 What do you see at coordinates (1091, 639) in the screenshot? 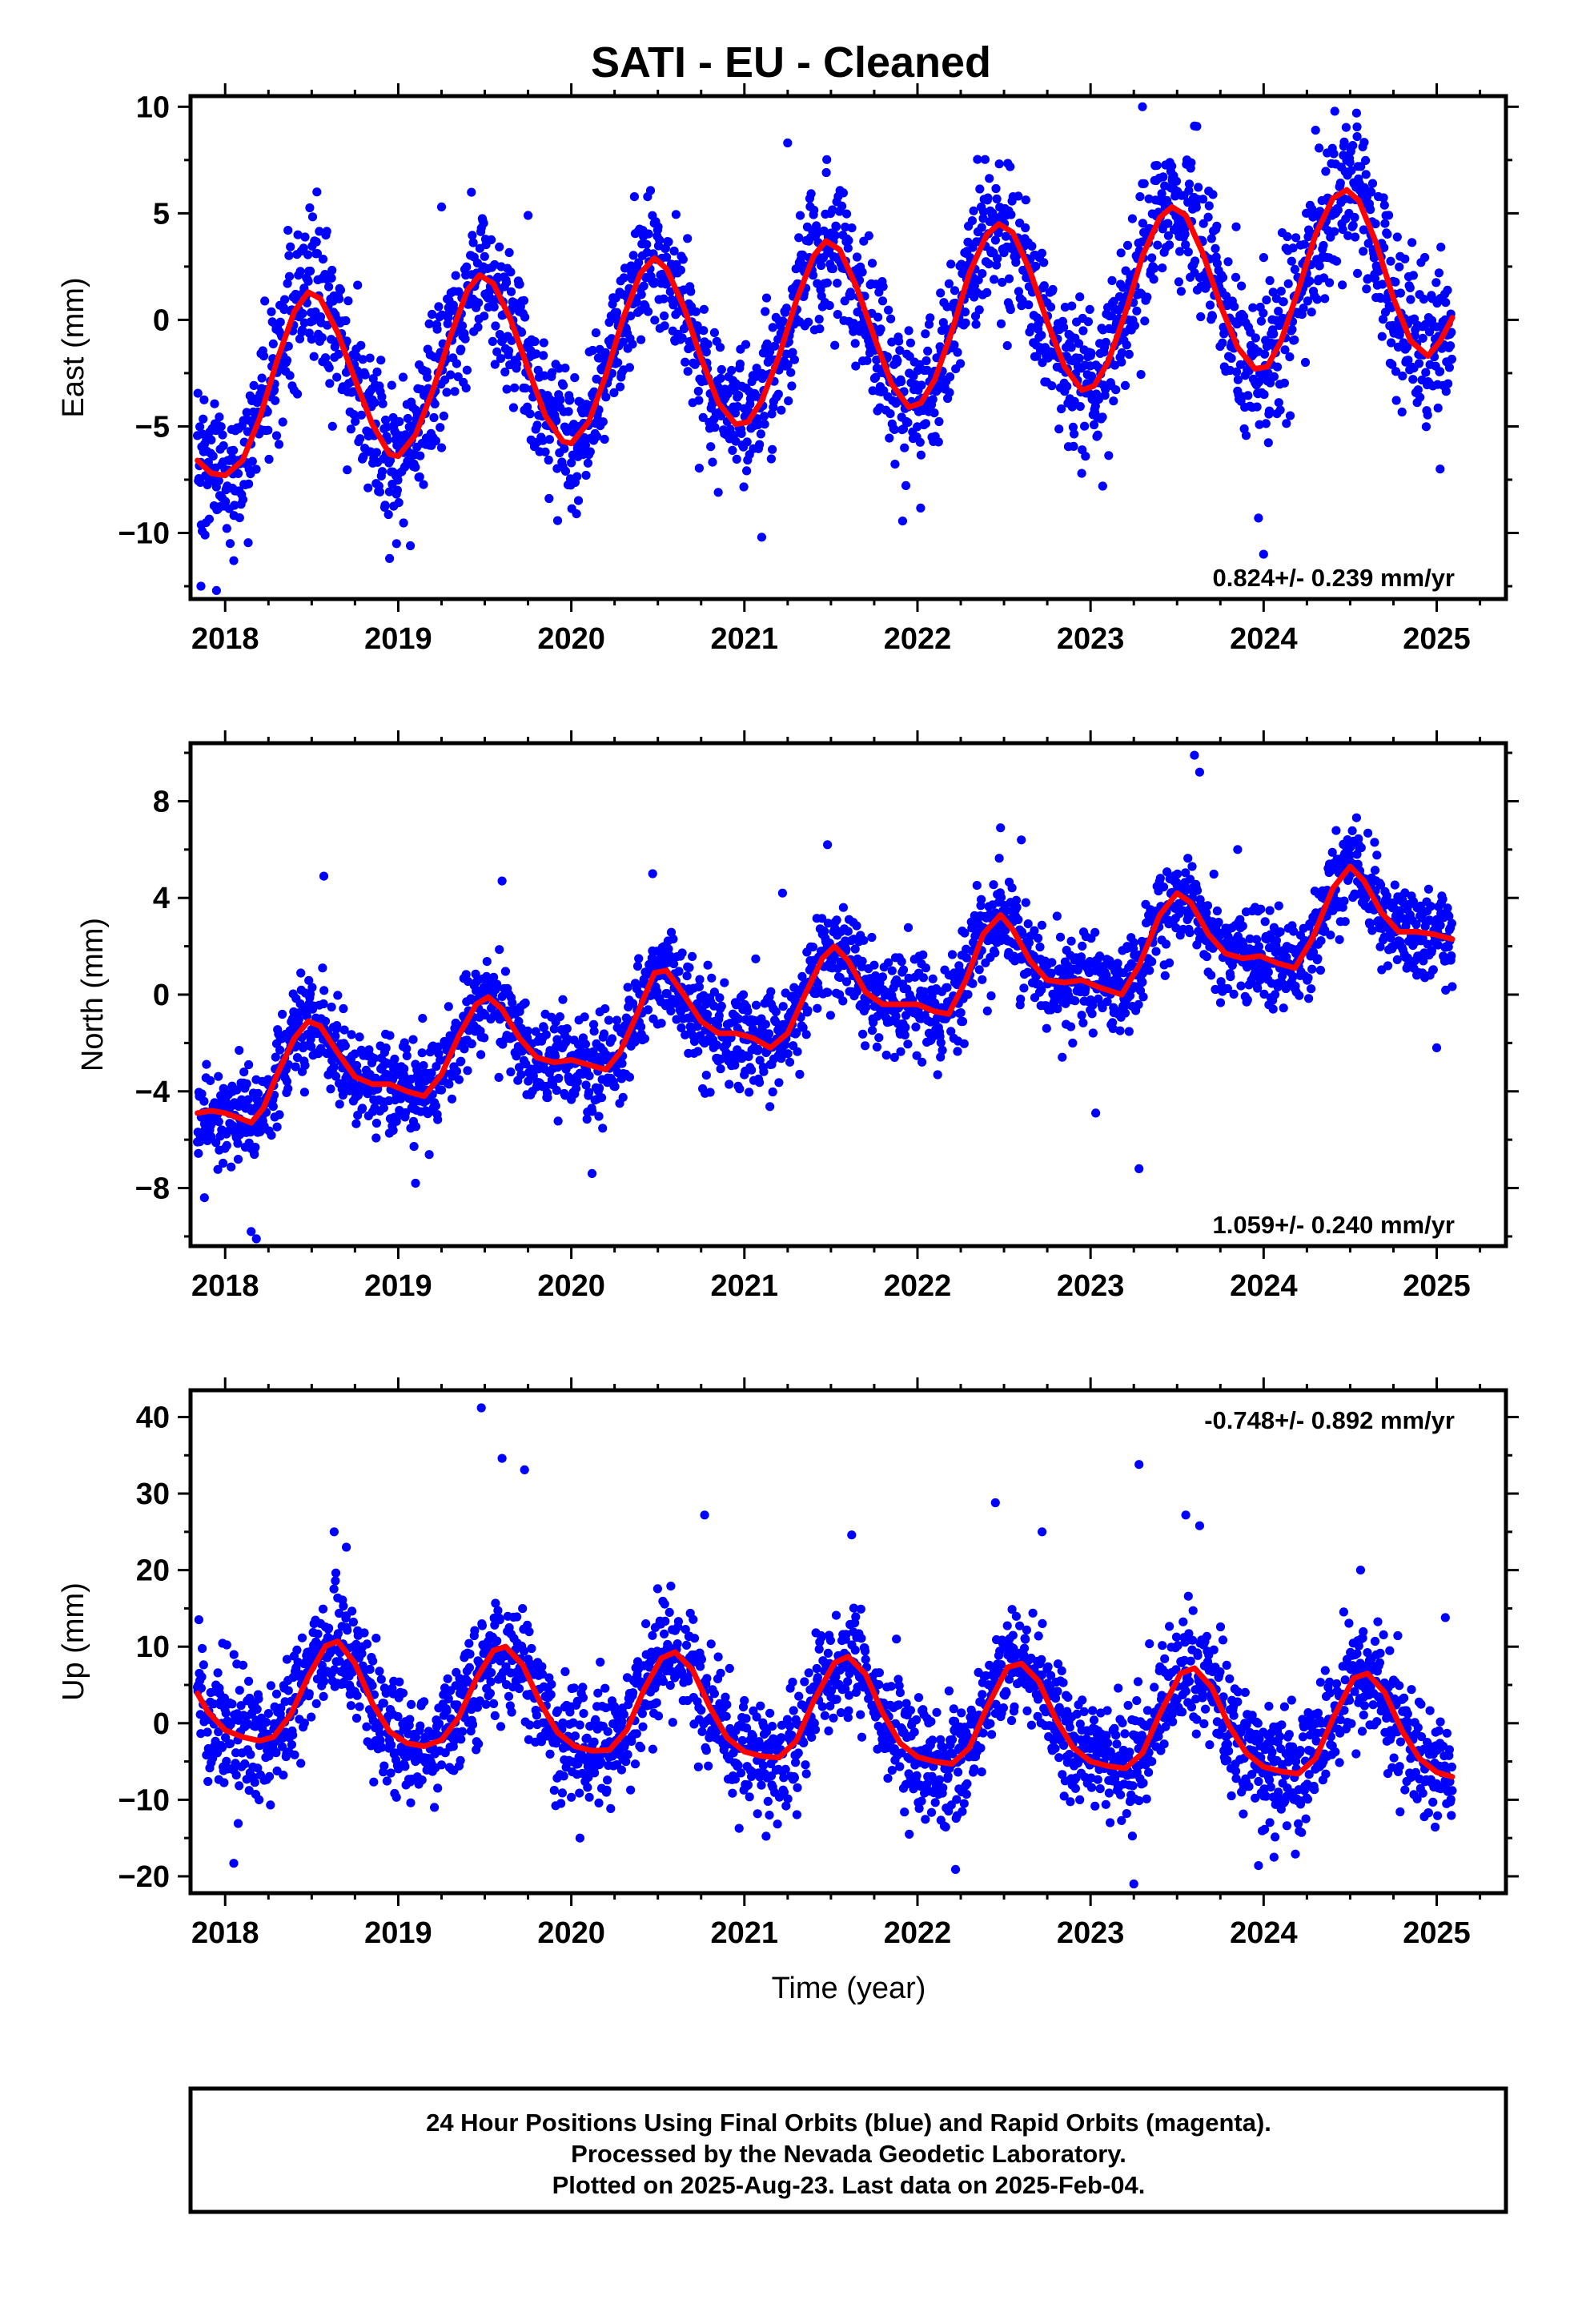
I see `east-x-tick-label: 2023` at bounding box center [1091, 639].